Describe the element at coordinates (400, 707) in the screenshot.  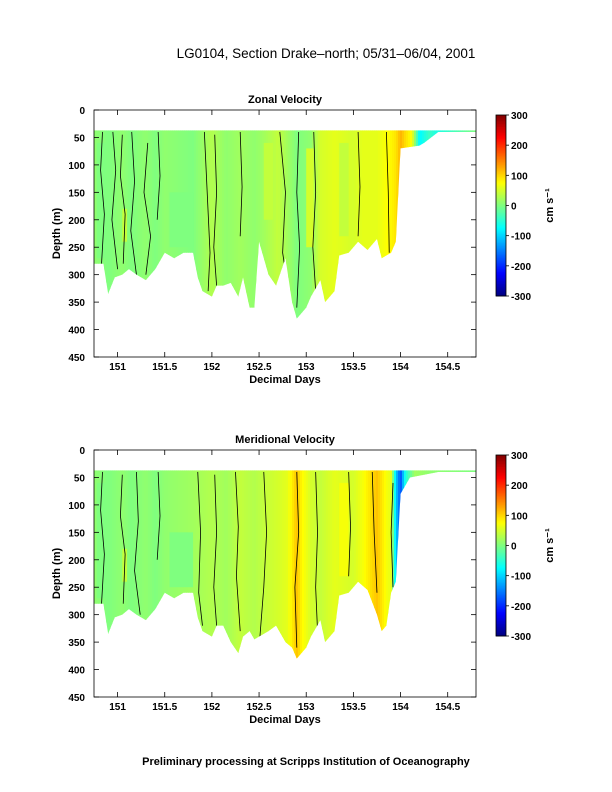
I see `x-tick-label: 154` at that location.